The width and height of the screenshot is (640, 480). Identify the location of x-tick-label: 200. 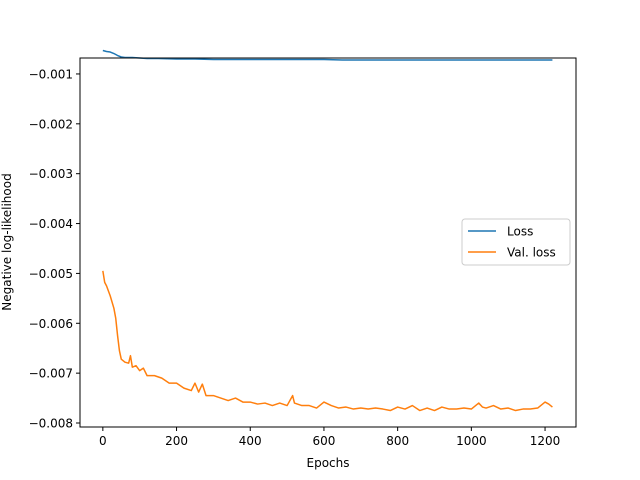
(176, 441).